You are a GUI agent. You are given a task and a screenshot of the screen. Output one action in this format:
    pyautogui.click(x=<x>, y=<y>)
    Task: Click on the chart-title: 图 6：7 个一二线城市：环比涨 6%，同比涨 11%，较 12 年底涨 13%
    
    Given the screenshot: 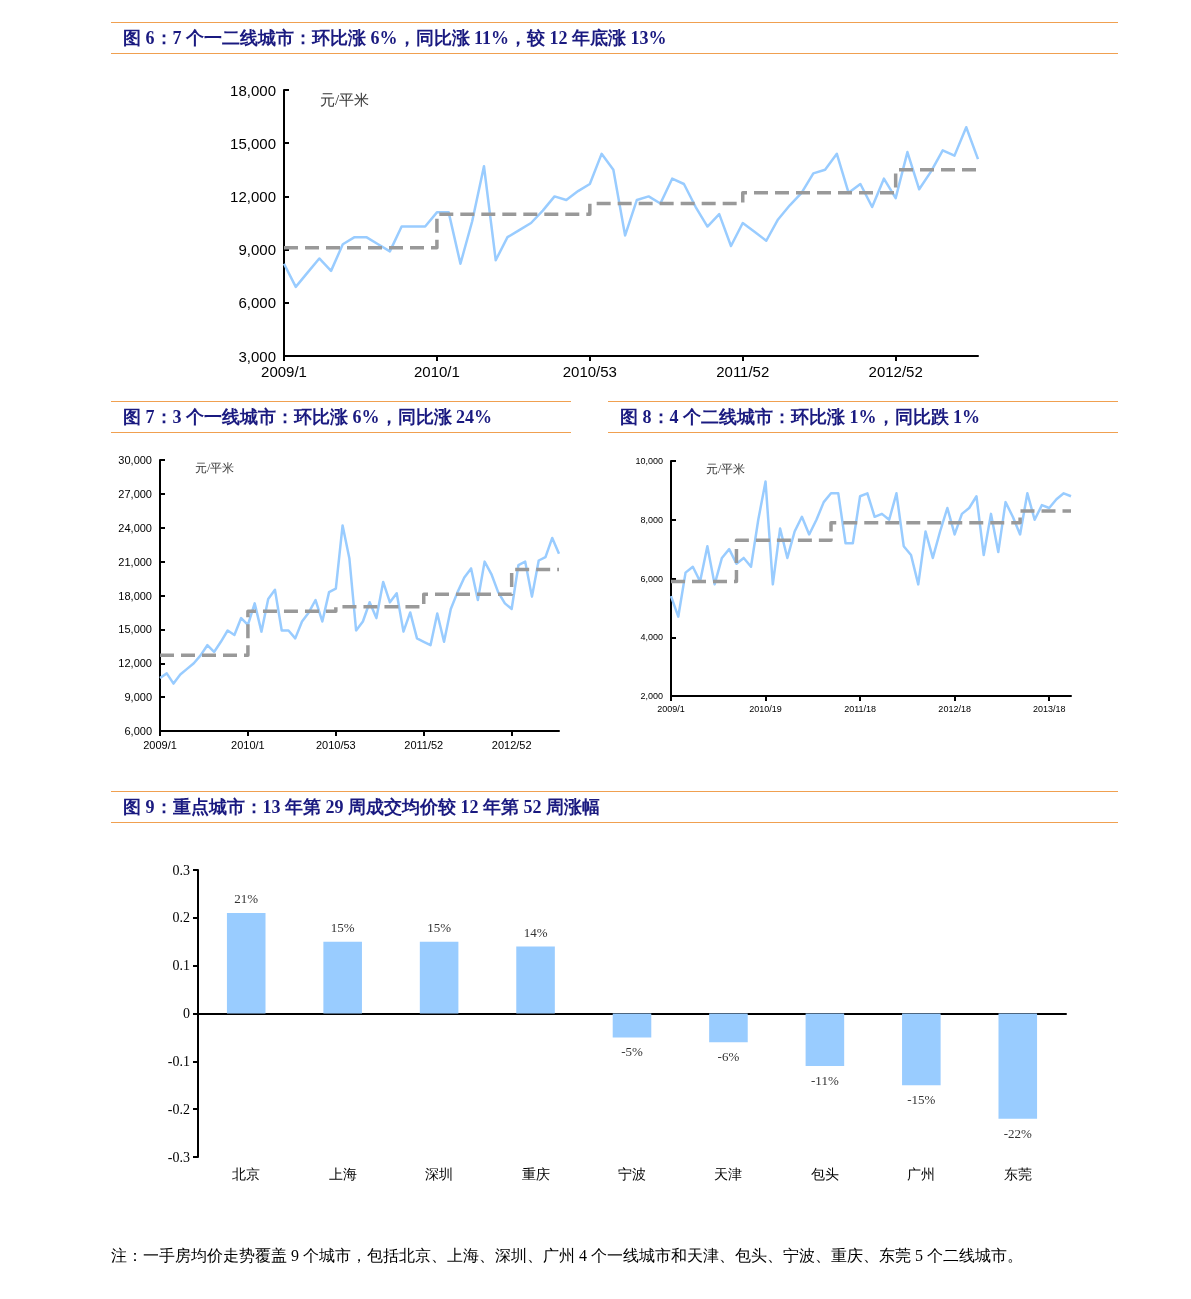 What is the action you would take?
    pyautogui.click(x=614, y=38)
    